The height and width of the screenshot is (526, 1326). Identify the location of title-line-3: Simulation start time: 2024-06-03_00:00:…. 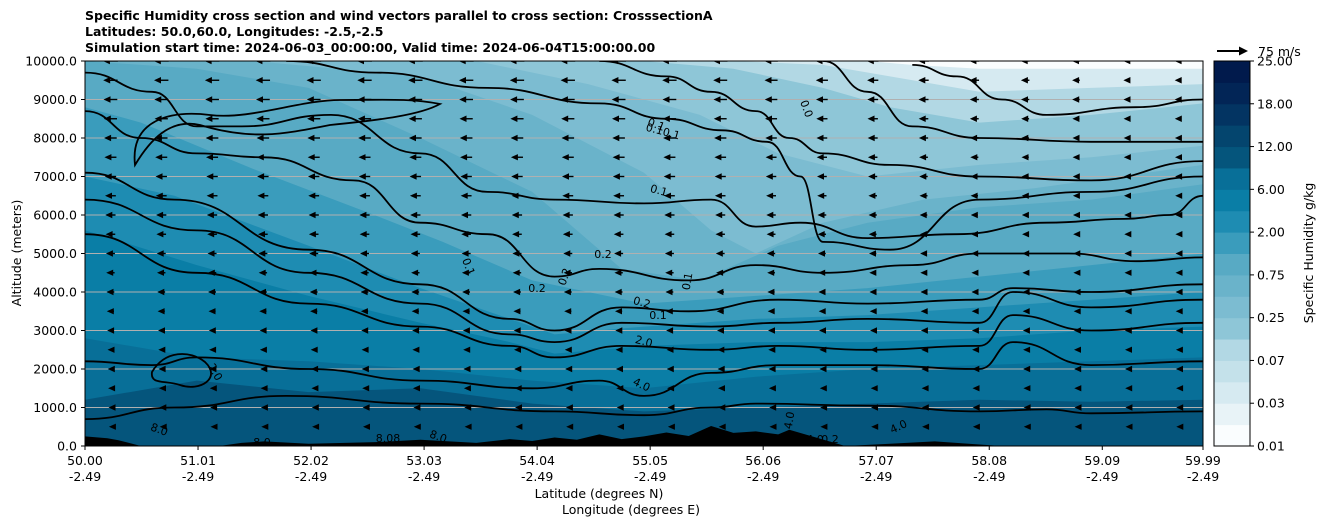
(370, 47).